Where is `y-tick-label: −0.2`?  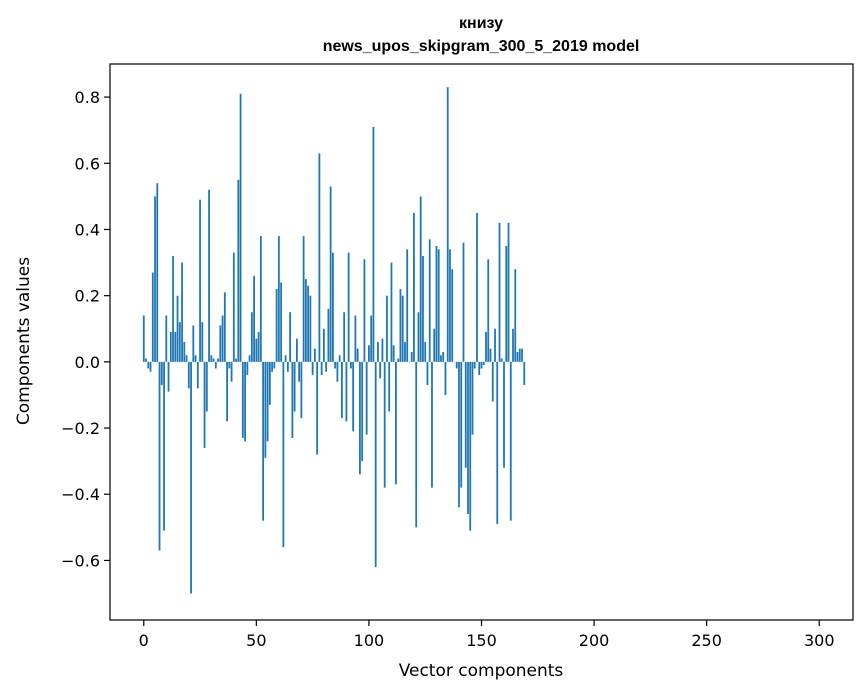 y-tick-label: −0.2 is located at coordinates (80, 428).